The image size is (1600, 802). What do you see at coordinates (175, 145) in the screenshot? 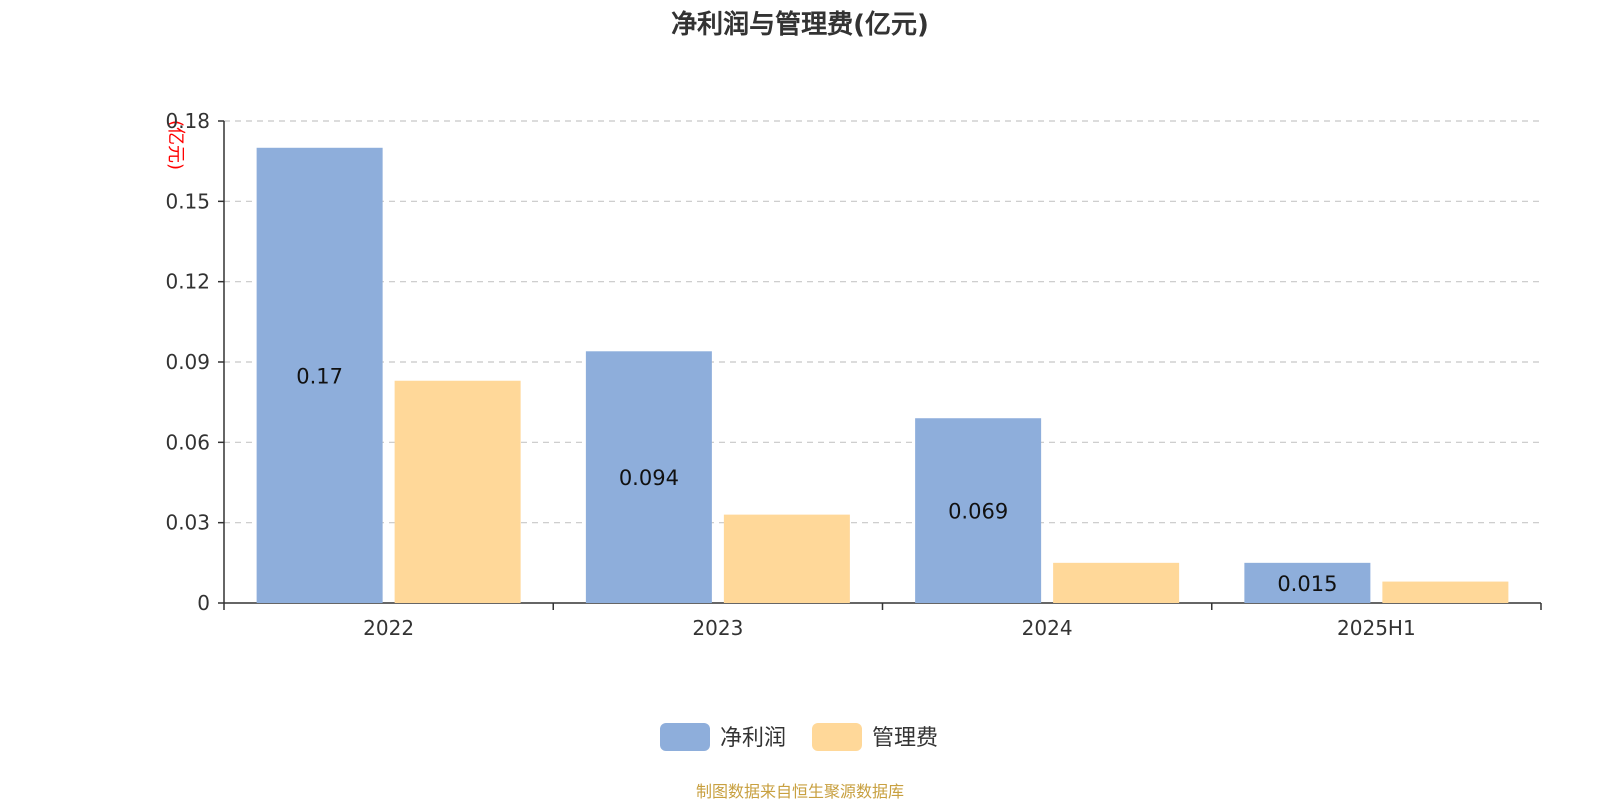
I see `y-axis-unit-label: (亿元)` at bounding box center [175, 145].